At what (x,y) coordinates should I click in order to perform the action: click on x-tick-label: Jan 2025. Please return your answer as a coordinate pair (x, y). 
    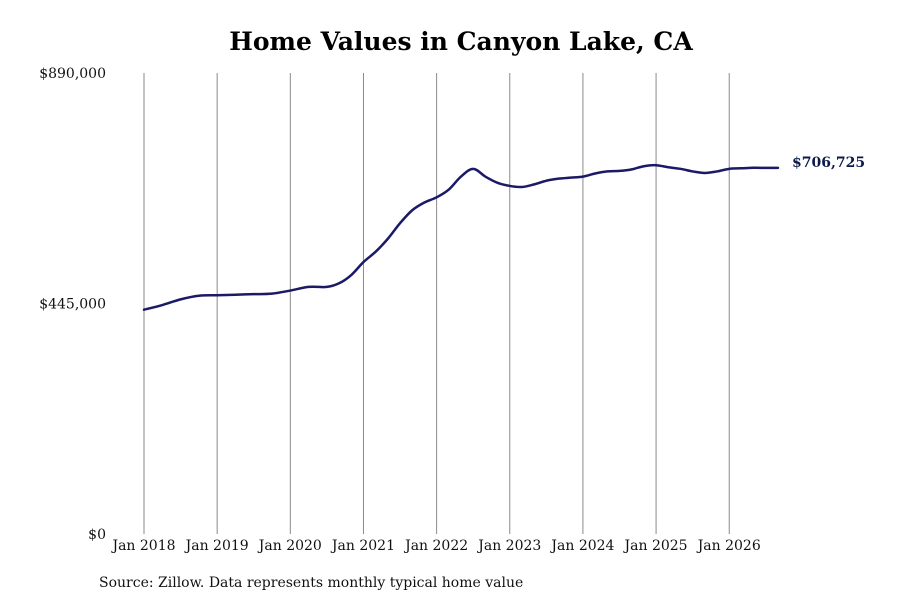
    Looking at the image, I should click on (655, 546).